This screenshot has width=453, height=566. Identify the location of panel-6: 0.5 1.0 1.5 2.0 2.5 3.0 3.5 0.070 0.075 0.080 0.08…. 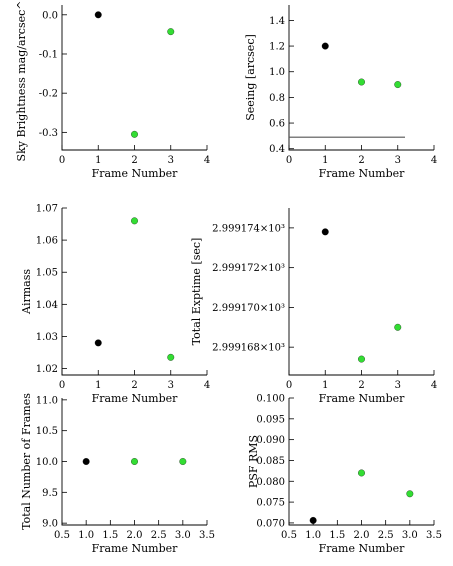
(344, 475).